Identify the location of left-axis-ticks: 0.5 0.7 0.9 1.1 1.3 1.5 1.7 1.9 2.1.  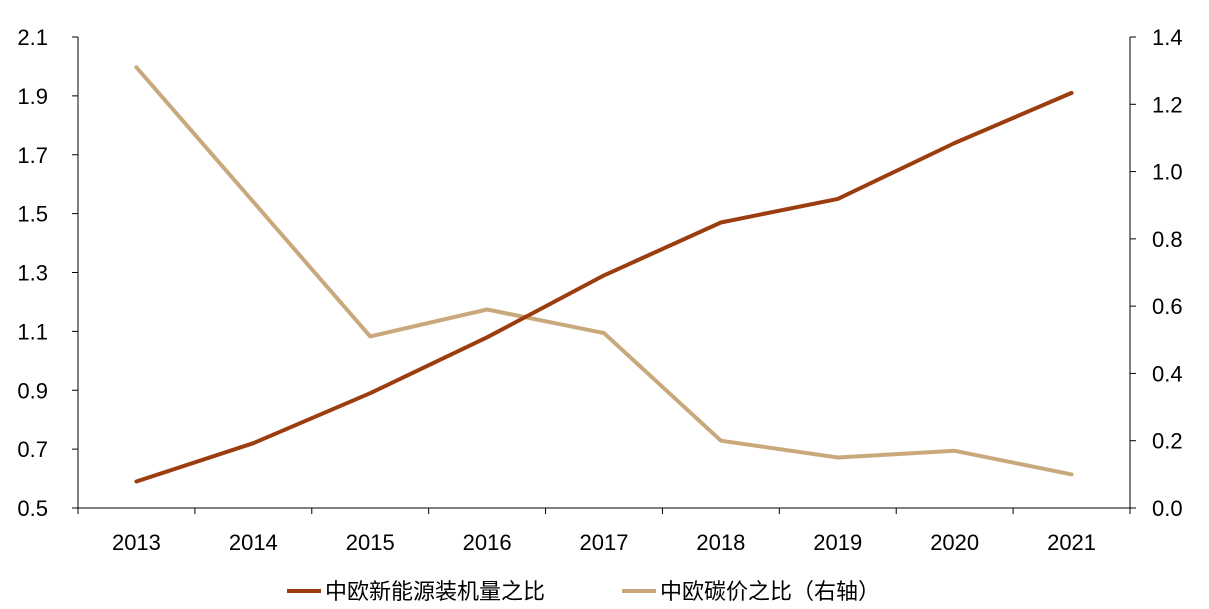
(47, 273).